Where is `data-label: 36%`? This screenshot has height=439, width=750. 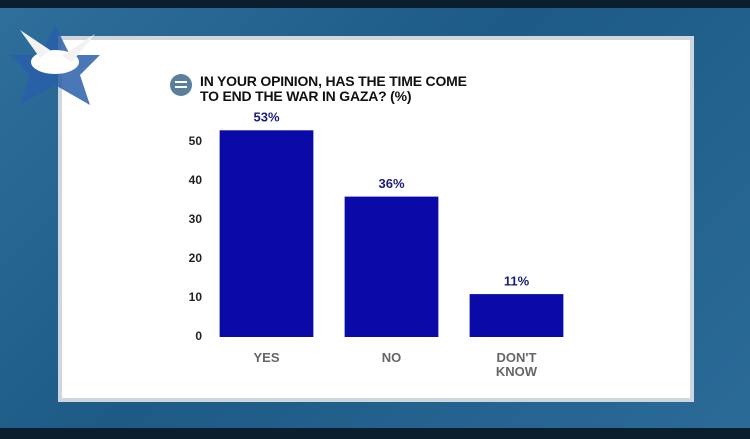
data-label: 36% is located at coordinates (391, 183).